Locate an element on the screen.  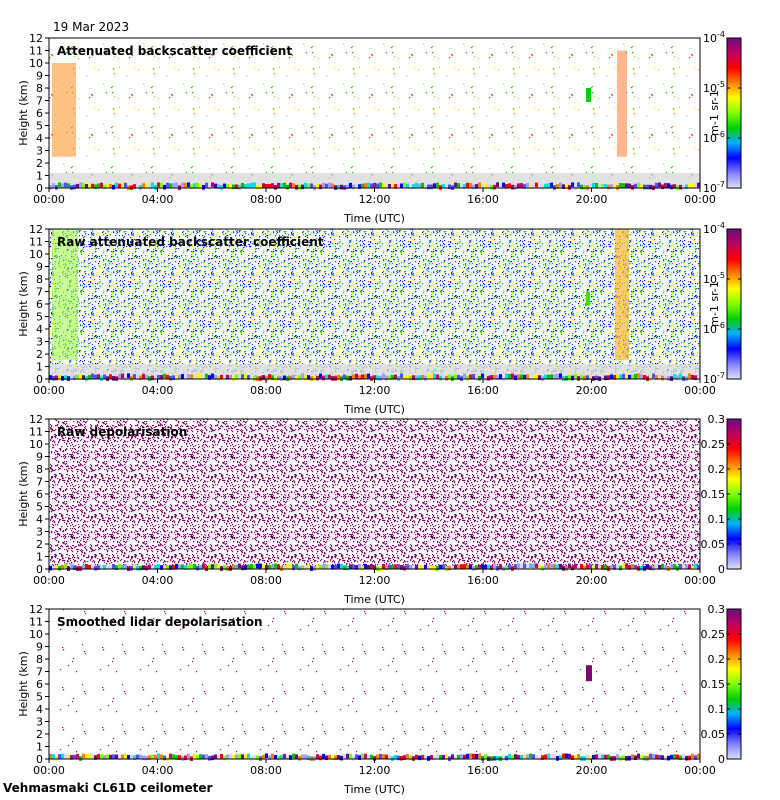
date-label: 19 Mar 2023 is located at coordinates (91, 27).